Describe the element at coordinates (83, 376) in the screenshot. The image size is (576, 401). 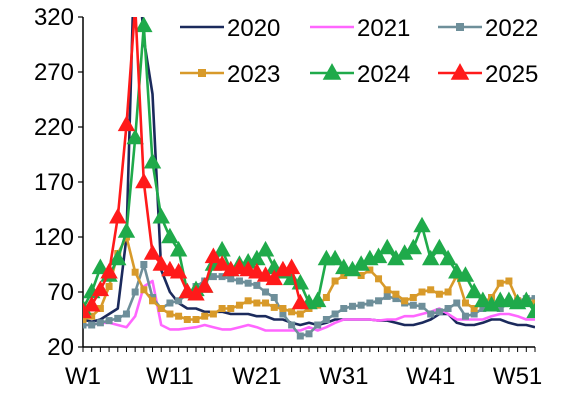
I see `x-tick-label: W1` at that location.